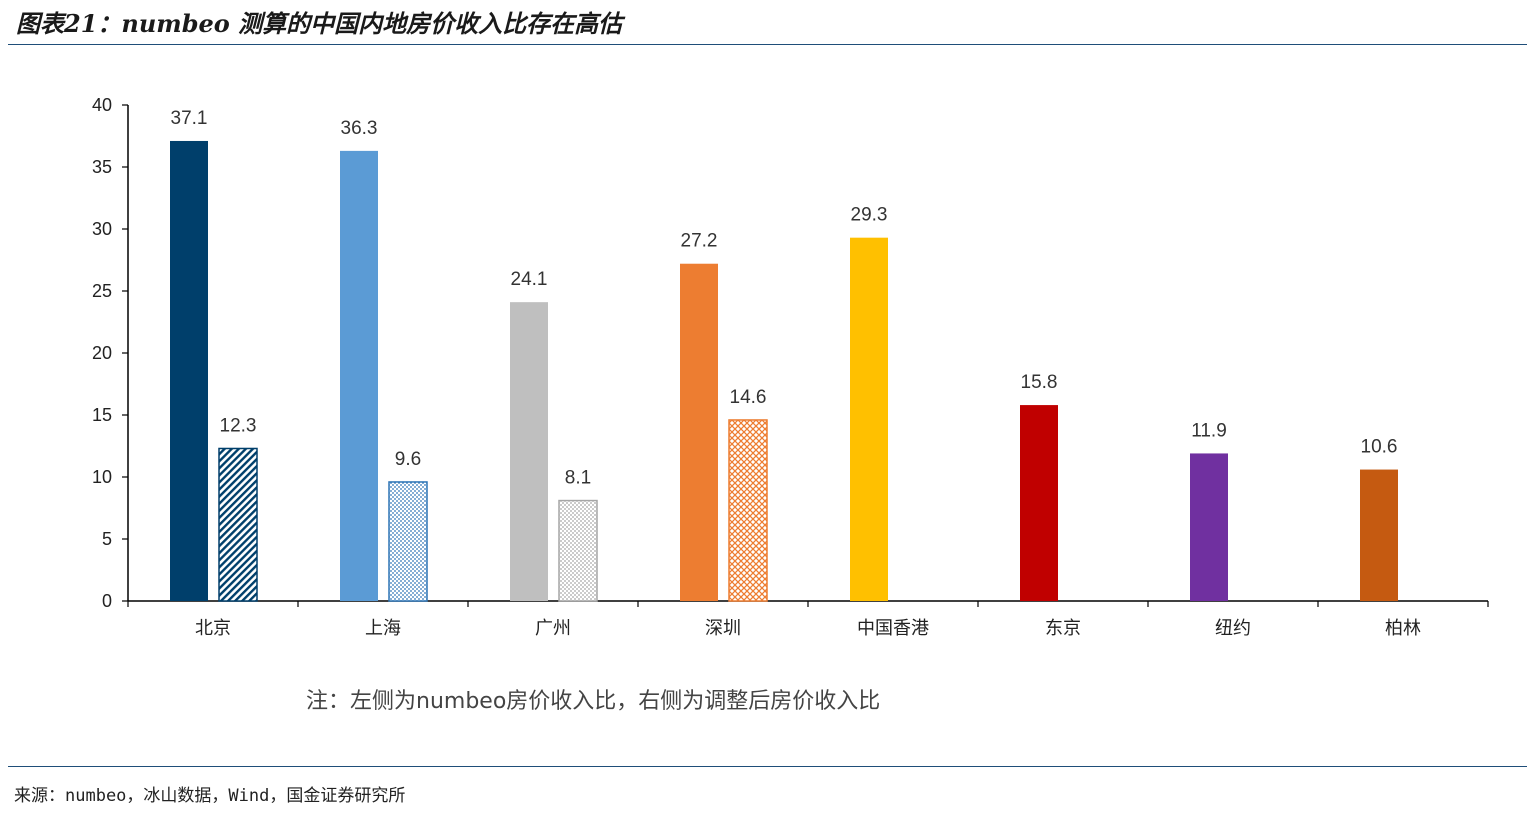 This screenshot has height=818, width=1535. Describe the element at coordinates (893, 628) in the screenshot. I see `x-category-label: 中国香港` at that location.